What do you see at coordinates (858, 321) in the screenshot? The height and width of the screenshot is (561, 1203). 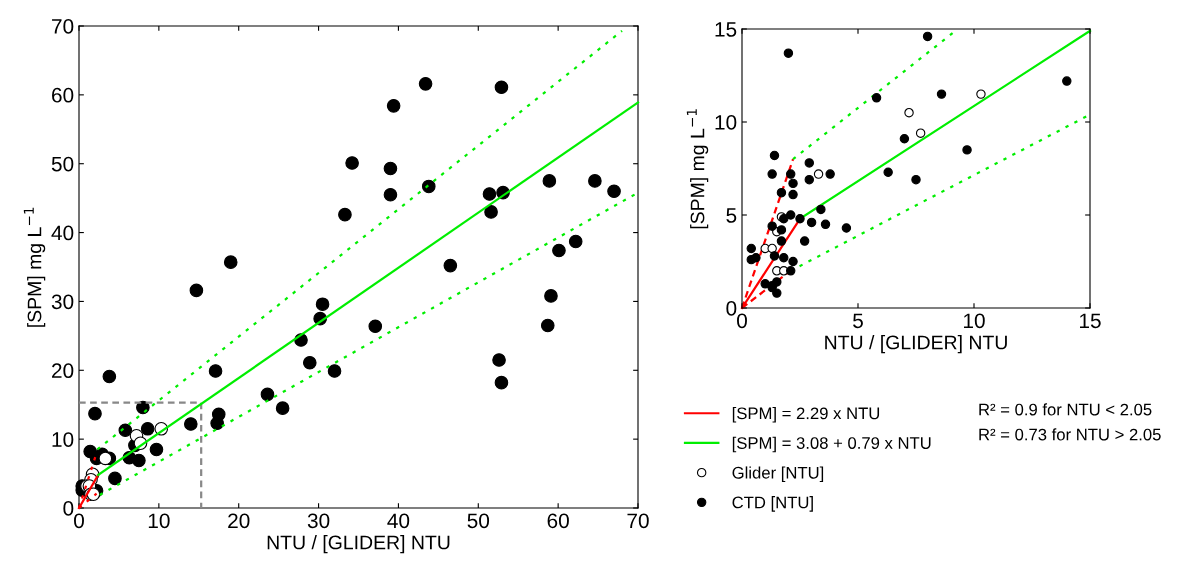 I see `x-tick-label: 5` at bounding box center [858, 321].